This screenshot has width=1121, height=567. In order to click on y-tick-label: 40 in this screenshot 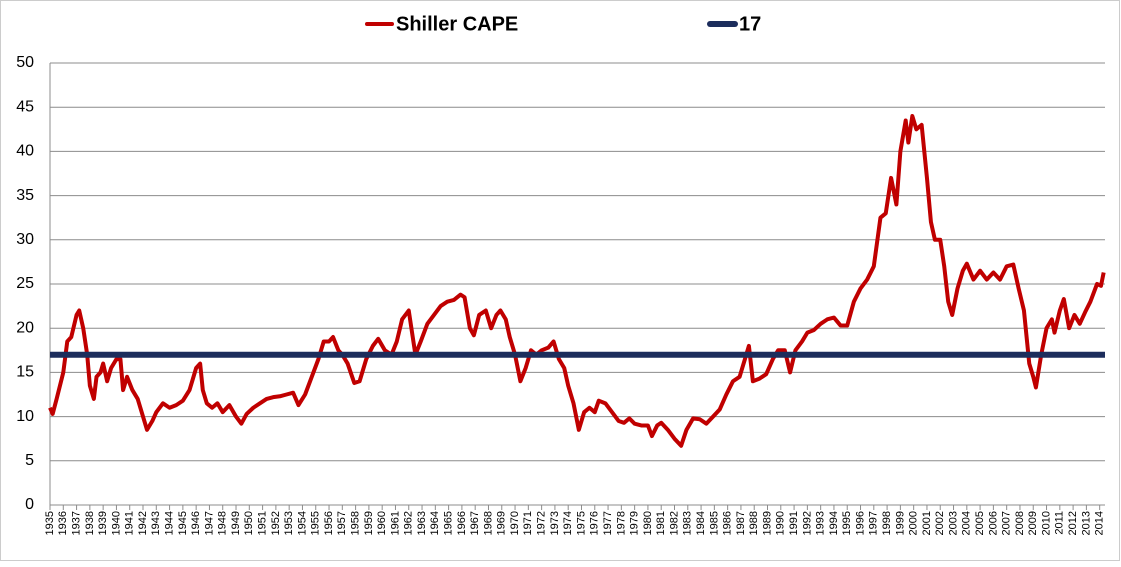, I will do `click(25, 151)`.